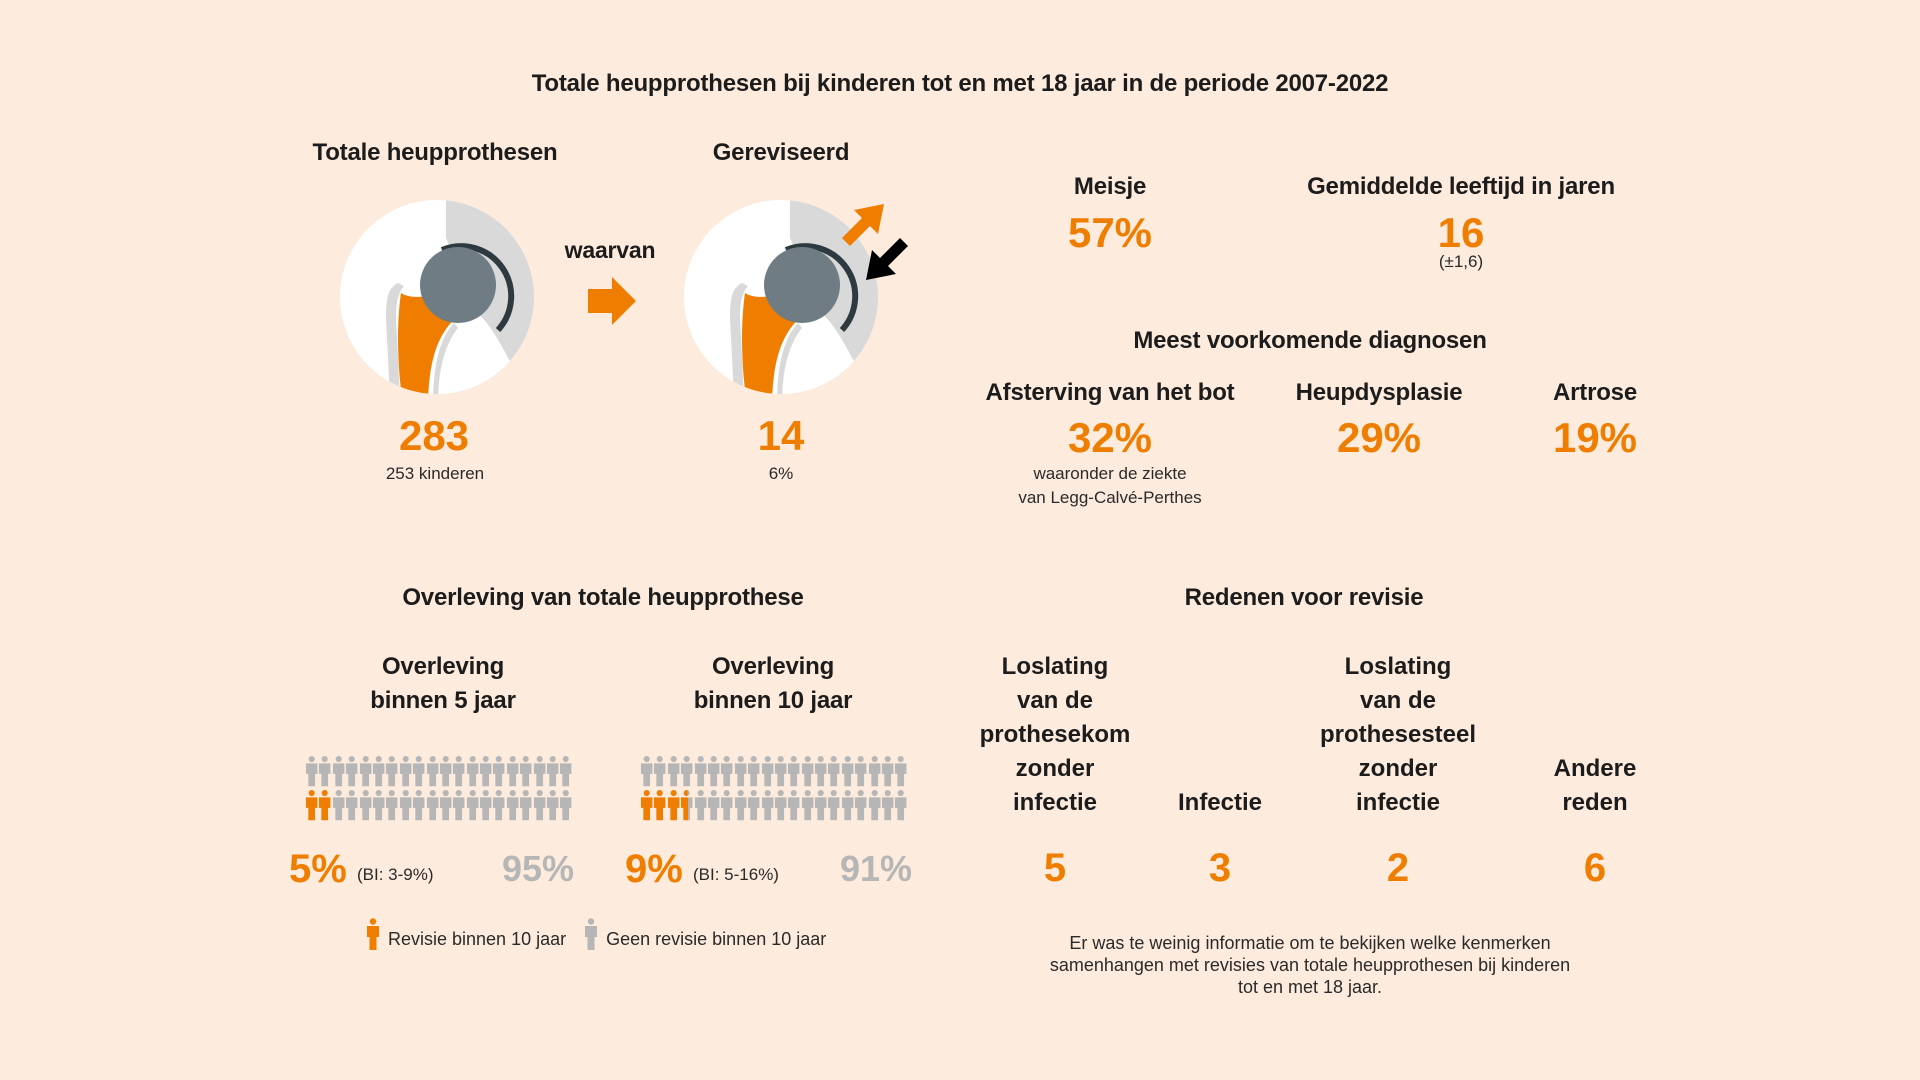 The width and height of the screenshot is (1920, 1080). I want to click on reason-value: 3, so click(1220, 868).